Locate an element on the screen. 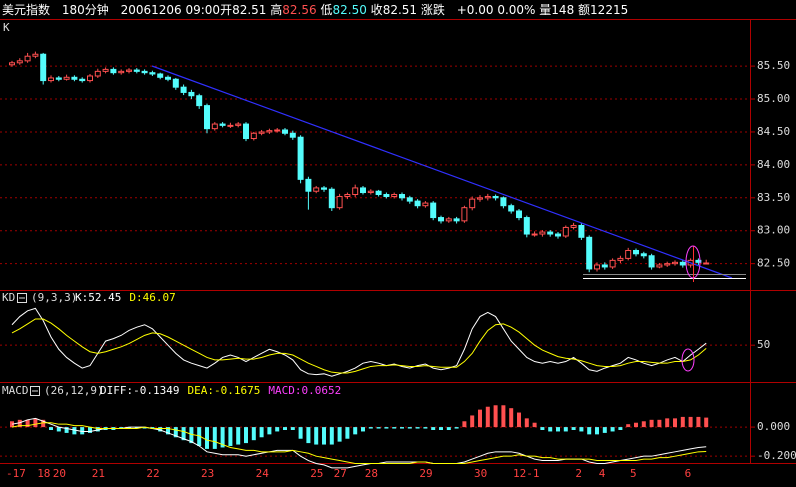  value: 82.50 is located at coordinates (349, 10).